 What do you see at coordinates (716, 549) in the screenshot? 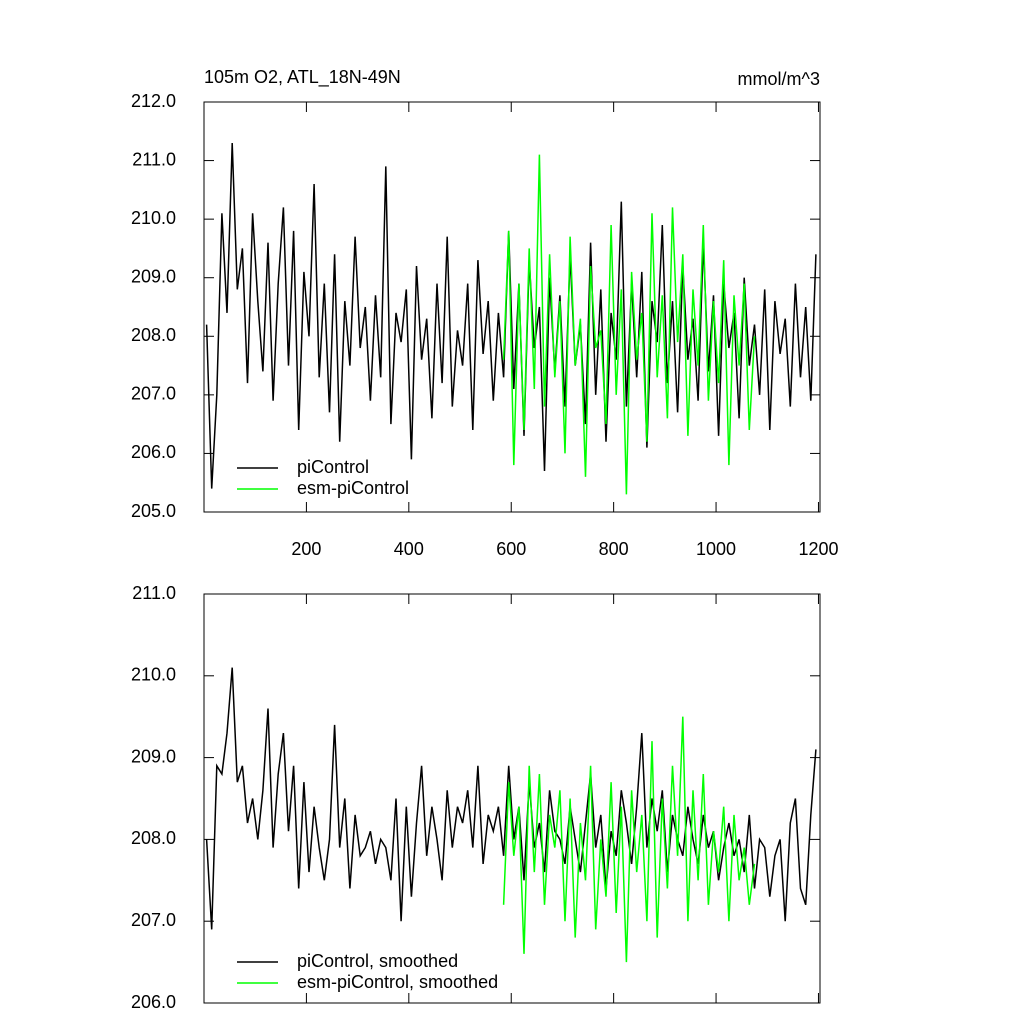
I see `x-tick-label: 1000` at bounding box center [716, 549].